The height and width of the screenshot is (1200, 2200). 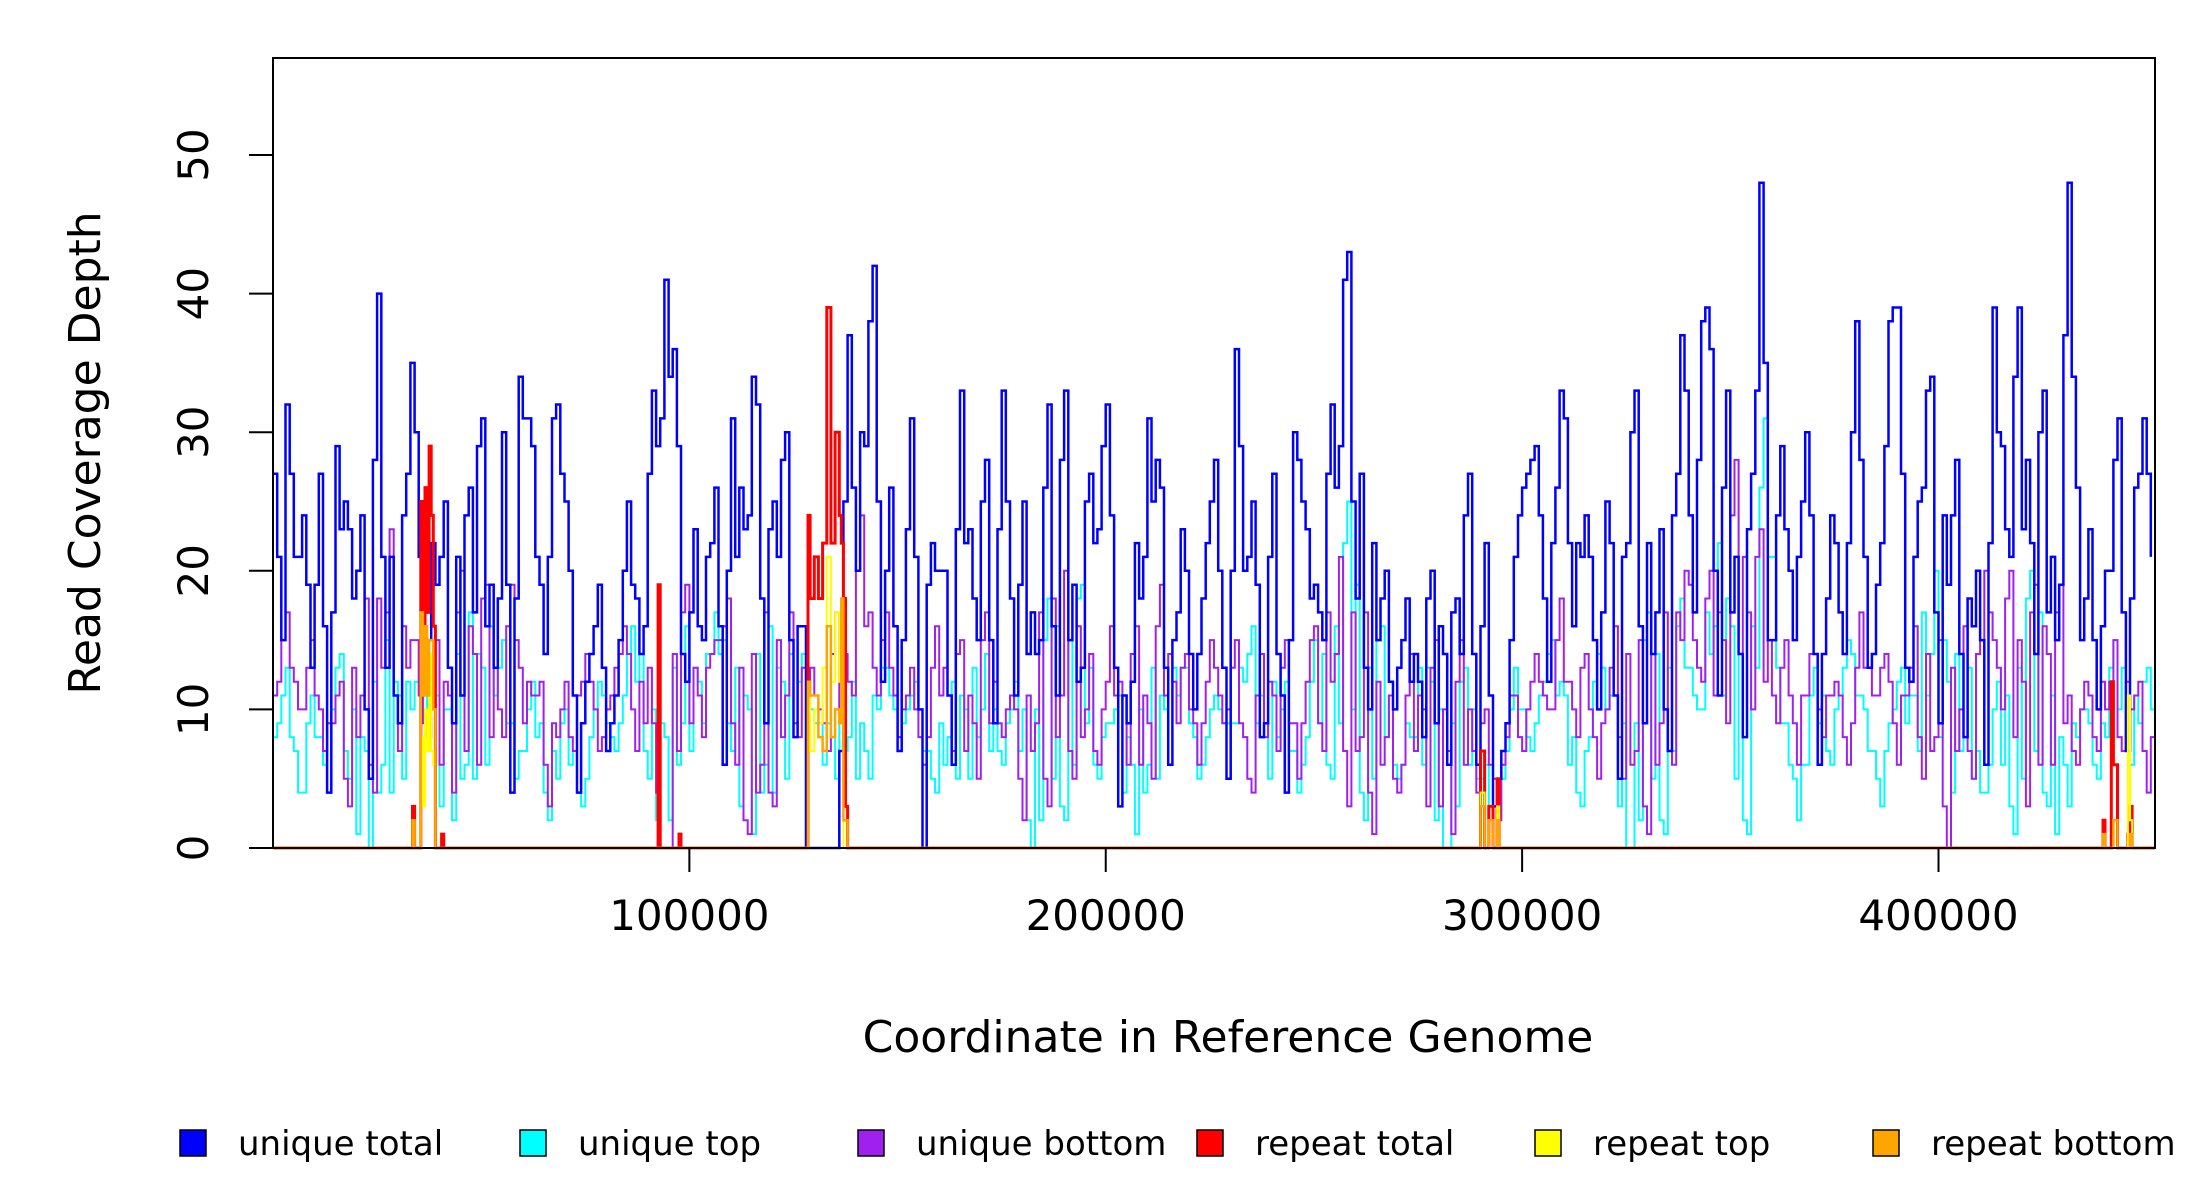 I want to click on legend-label: repeat top, so click(x=1681, y=1144).